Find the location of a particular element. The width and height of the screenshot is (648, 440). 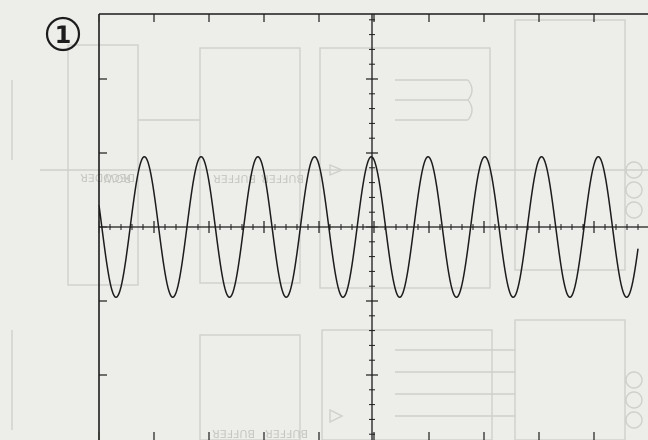

figure-number: 1 is located at coordinates (63, 35).